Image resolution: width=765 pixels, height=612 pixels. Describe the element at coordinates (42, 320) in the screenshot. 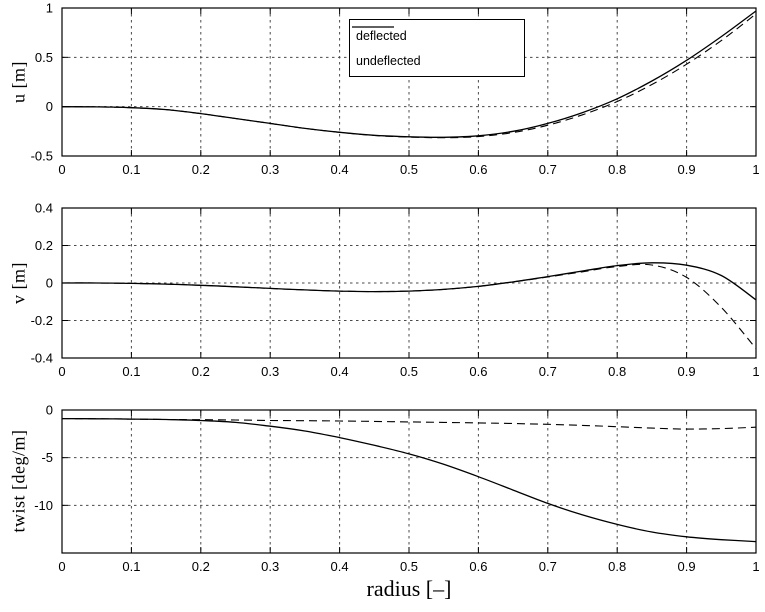

I see `y-tick-label: -0.2` at that location.